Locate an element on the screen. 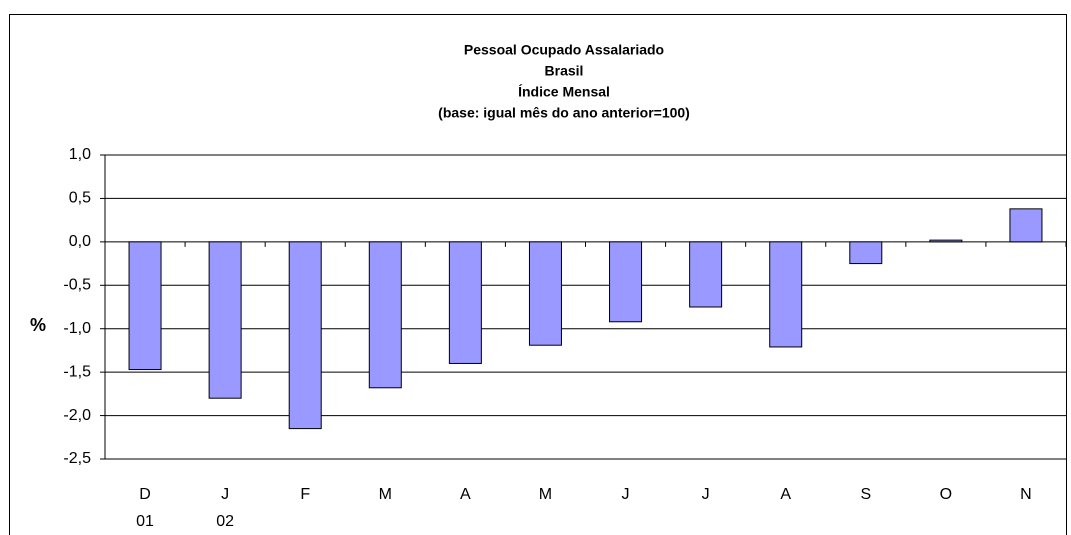 This screenshot has width=1071, height=535. x-tick-label: O is located at coordinates (946, 494).